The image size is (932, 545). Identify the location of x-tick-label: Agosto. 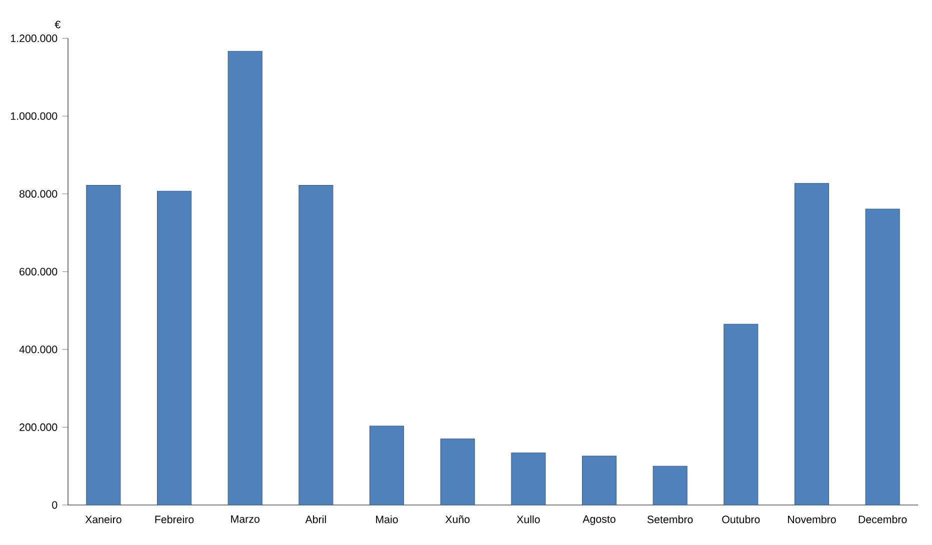
(599, 520).